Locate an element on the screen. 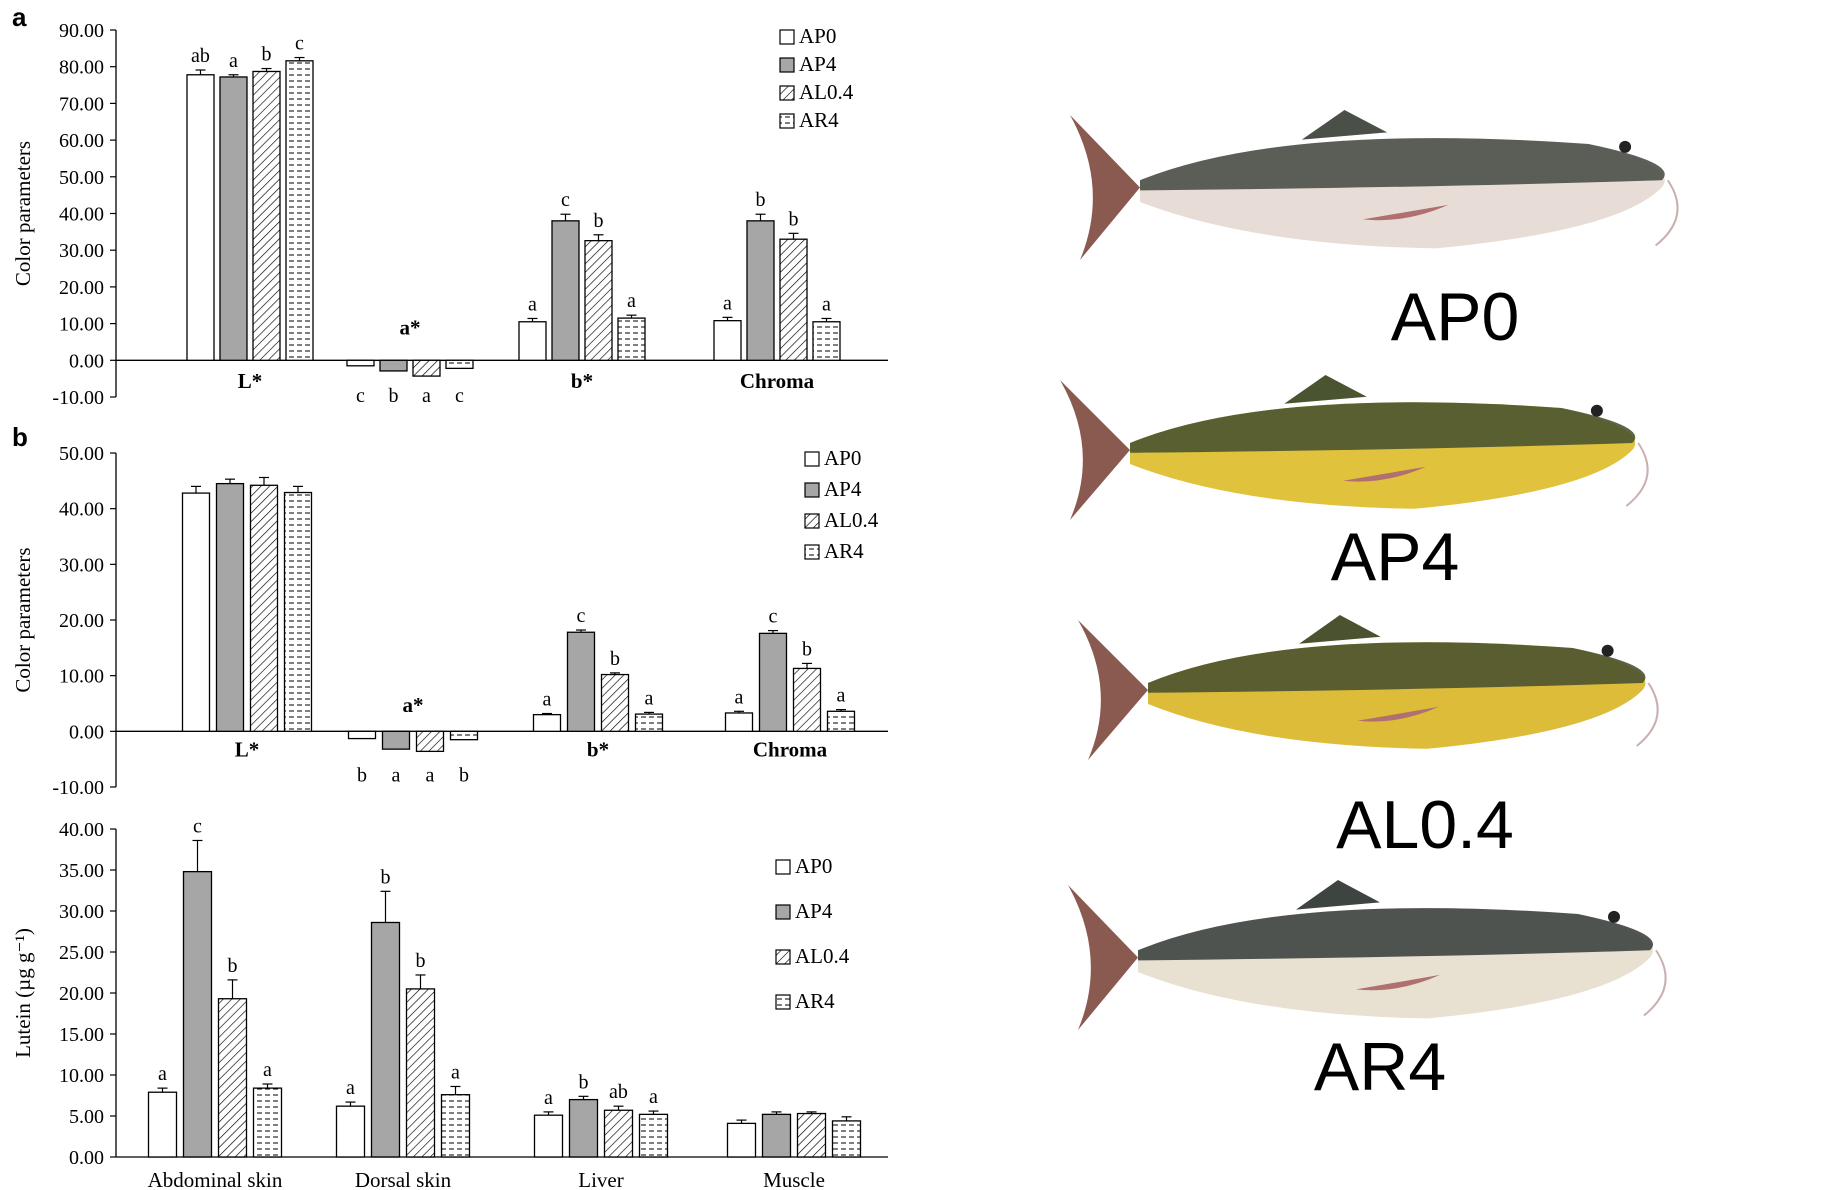 The image size is (1828, 1190). photo-label-3: AR4 is located at coordinates (1380, 1067).